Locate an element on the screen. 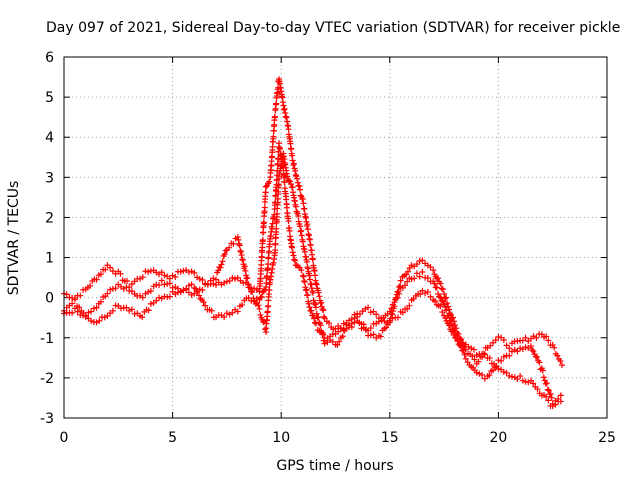 The height and width of the screenshot is (480, 640). y-tick-label: 0 is located at coordinates (49, 299).